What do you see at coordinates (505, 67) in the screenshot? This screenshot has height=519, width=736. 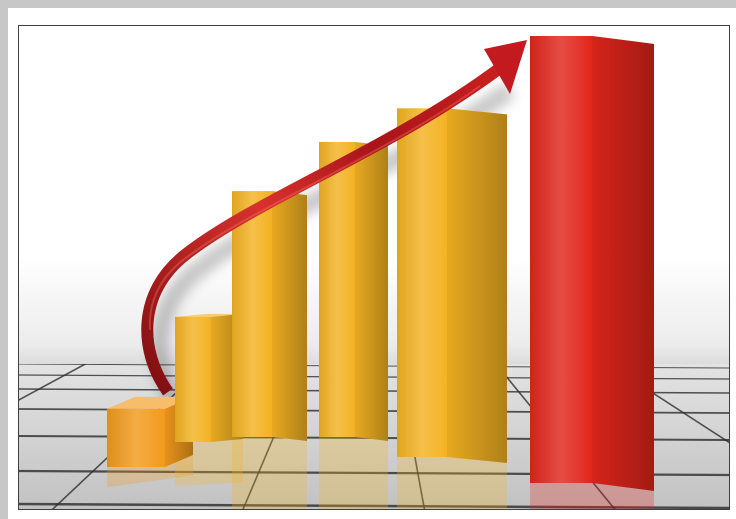 I see `trend-arrow-head` at bounding box center [505, 67].